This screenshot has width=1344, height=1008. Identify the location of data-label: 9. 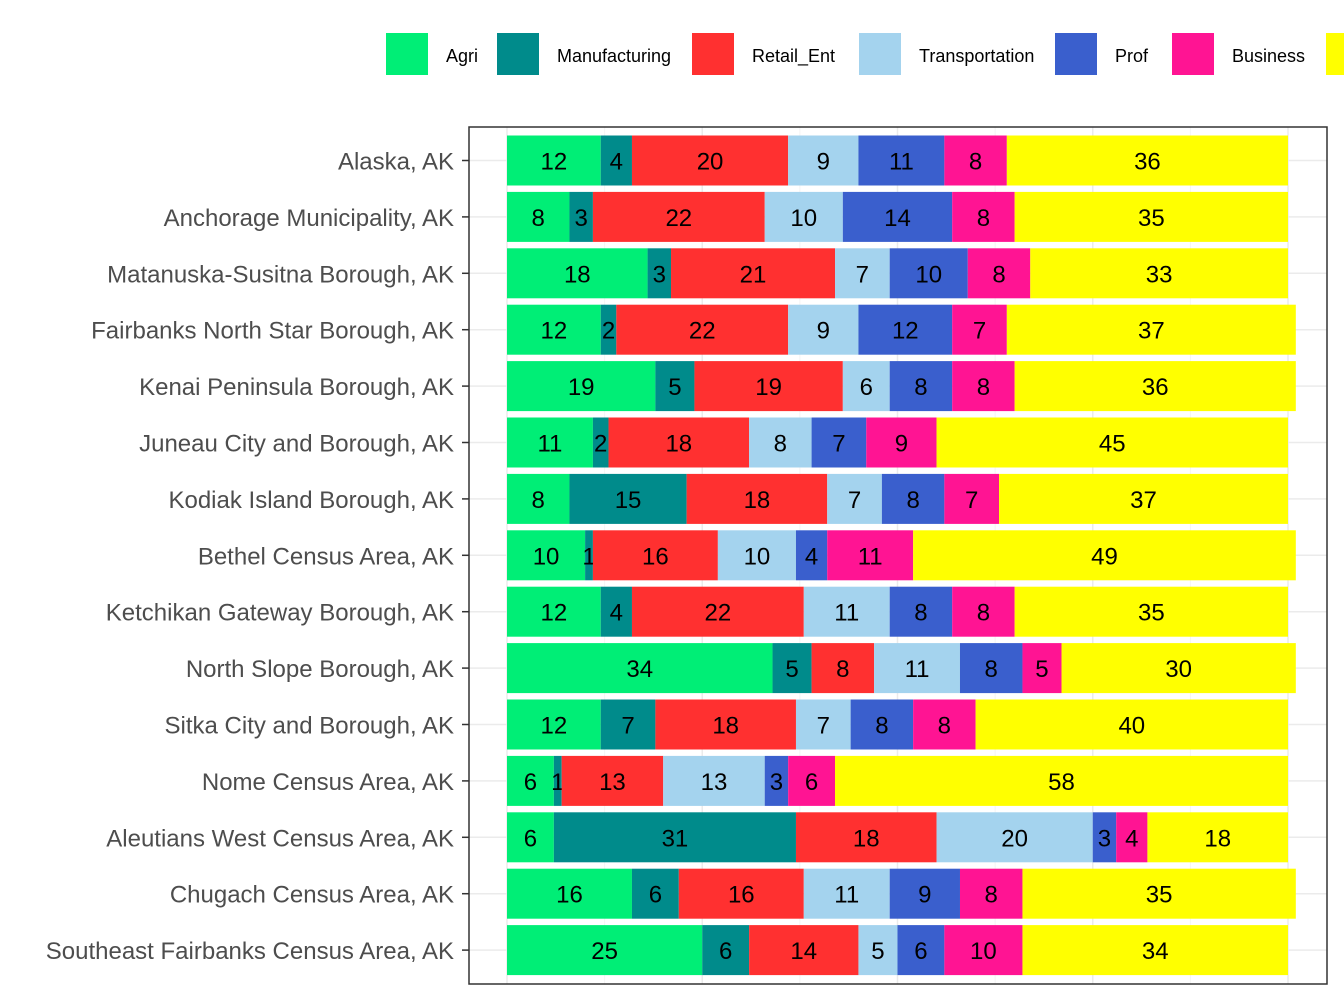
(924, 895).